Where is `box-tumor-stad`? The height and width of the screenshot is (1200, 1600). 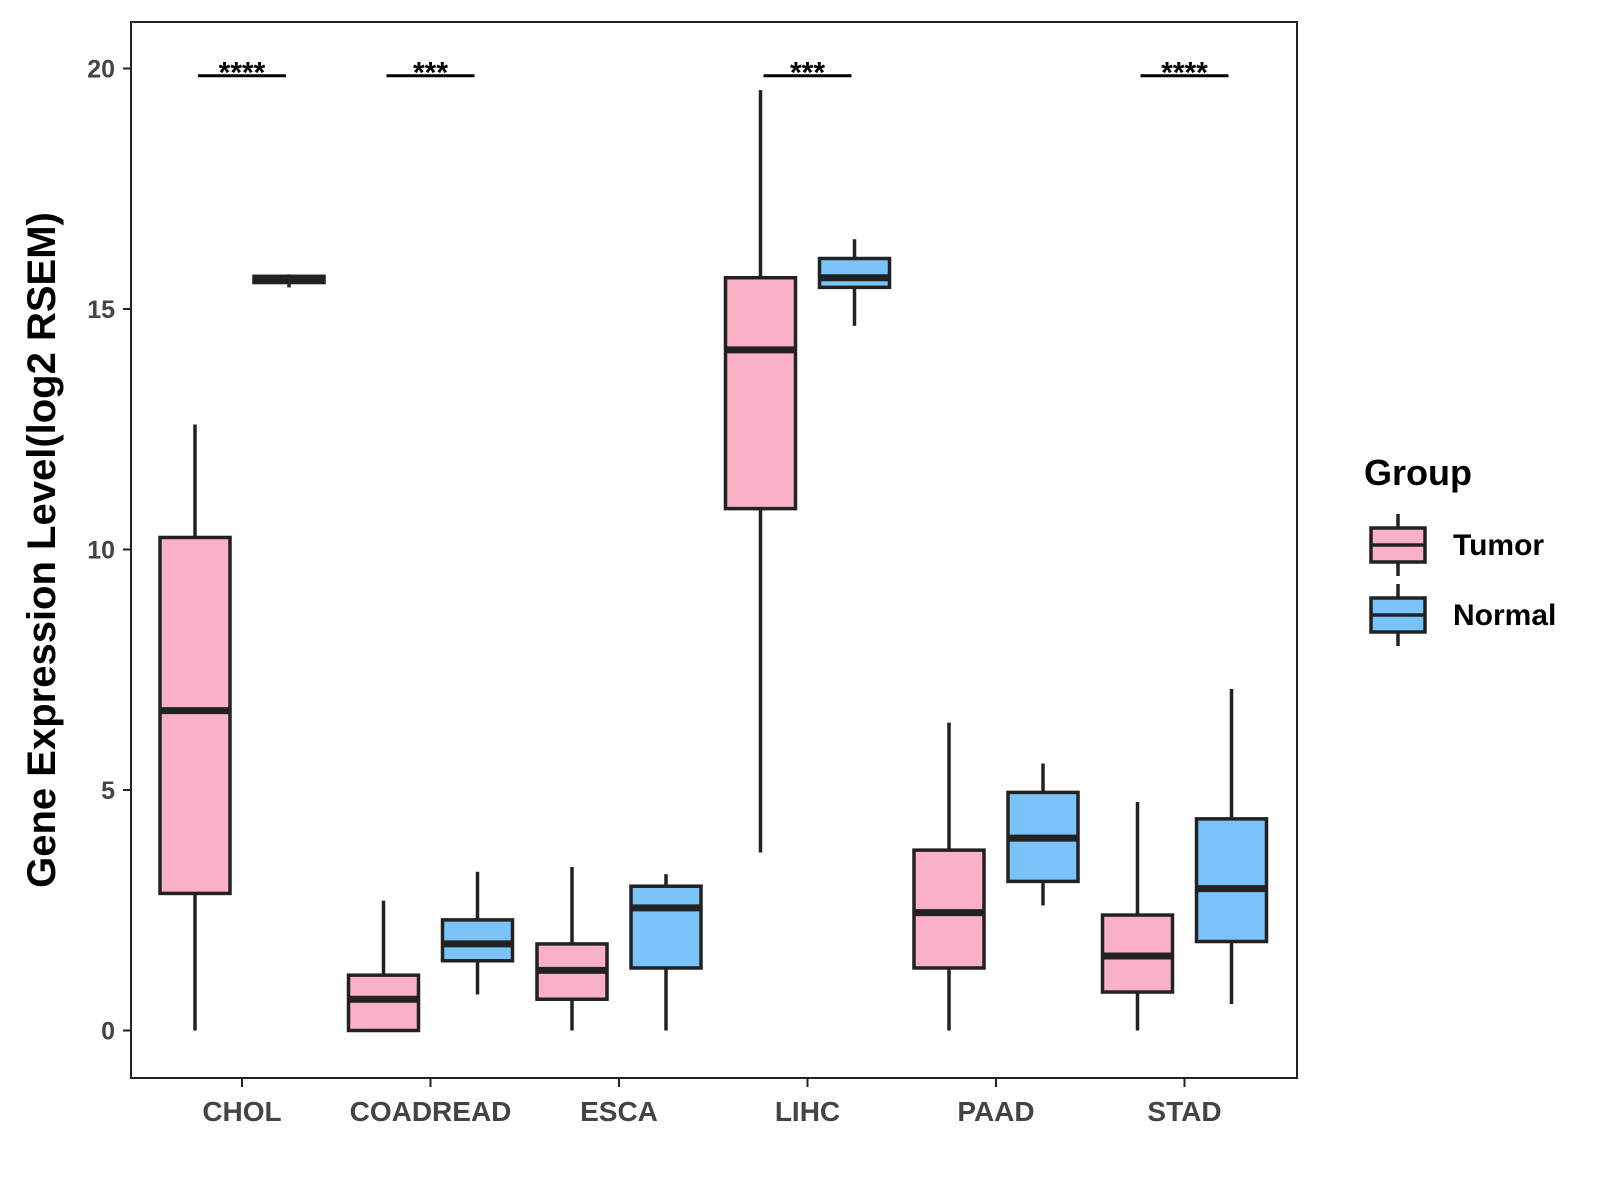 box-tumor-stad is located at coordinates (1137, 916).